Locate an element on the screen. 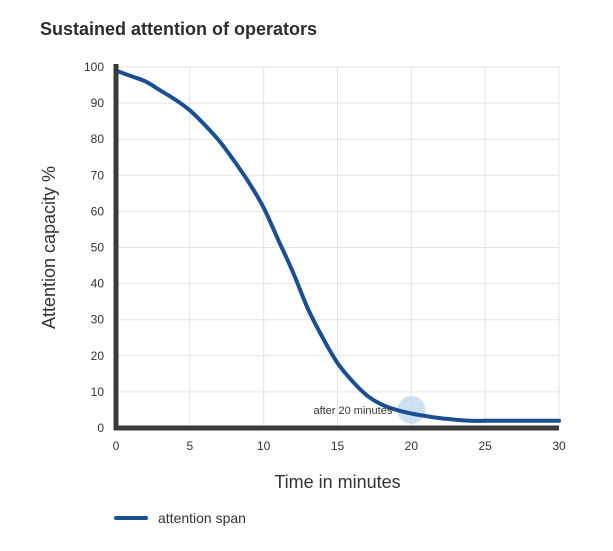 The height and width of the screenshot is (551, 613). annotation-highlight is located at coordinates (411, 409).